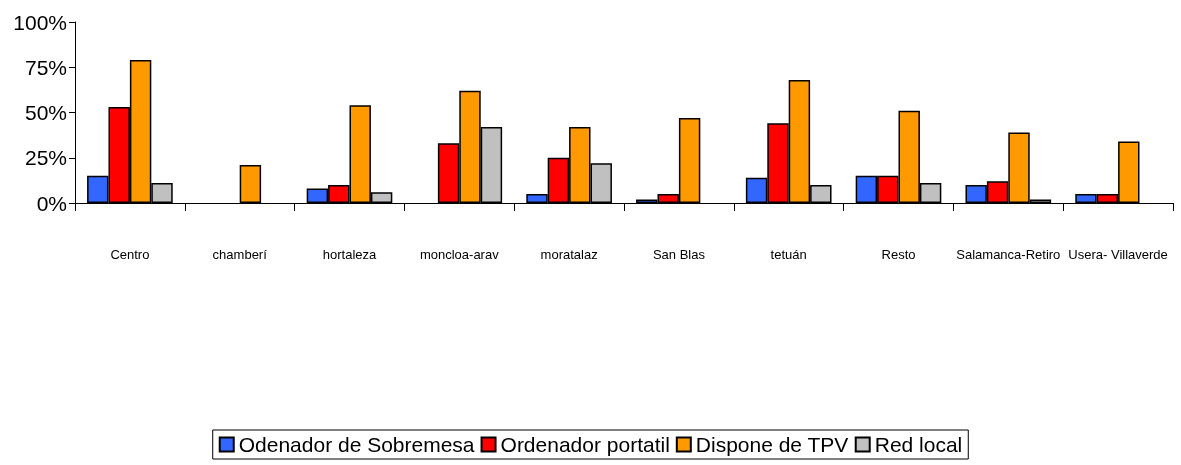 The image size is (1181, 465). Describe the element at coordinates (45, 67) in the screenshot. I see `y-tick-label: 75%` at that location.